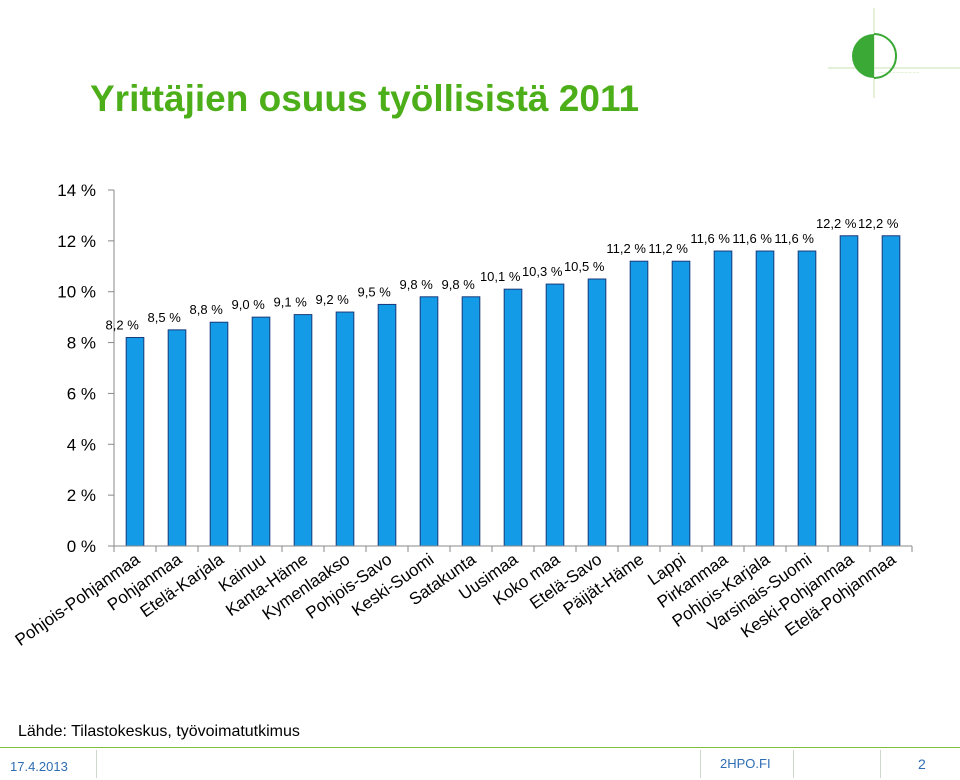 This screenshot has height=780, width=960. Describe the element at coordinates (375, 291) in the screenshot. I see `data-label: 9,5 %` at that location.